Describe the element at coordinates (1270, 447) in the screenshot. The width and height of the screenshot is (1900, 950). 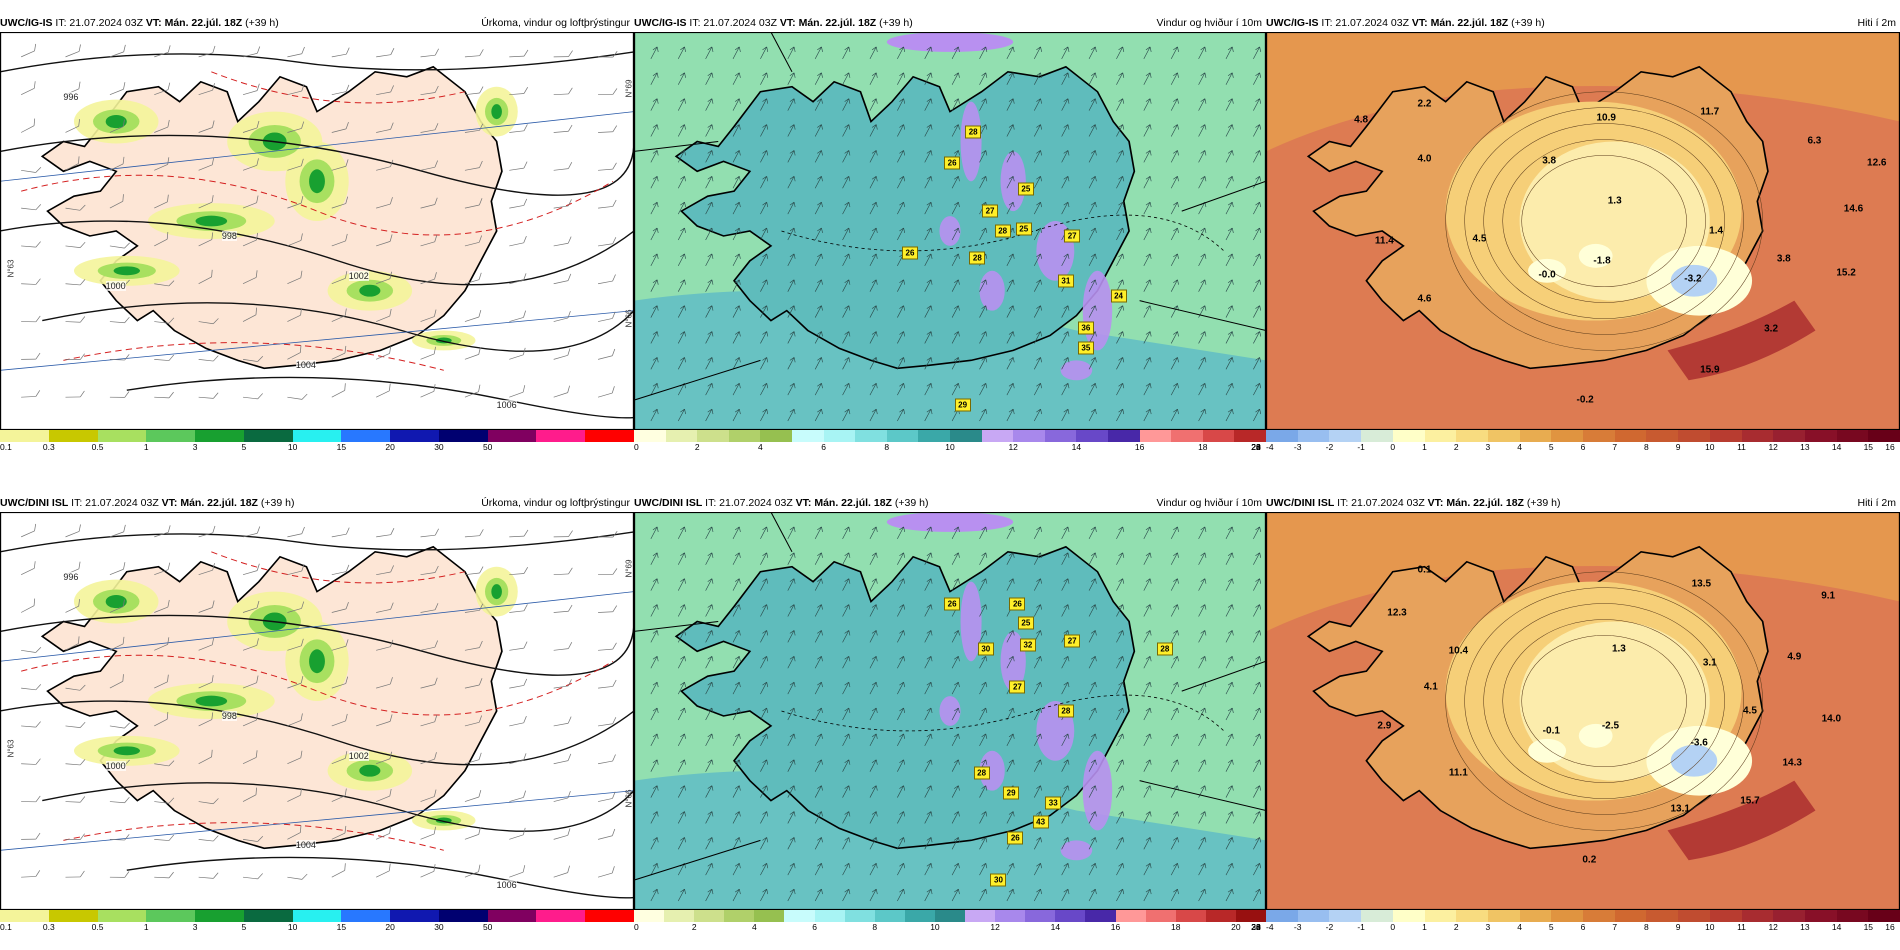
I see `colorbar-tick-label: -4` at that location.